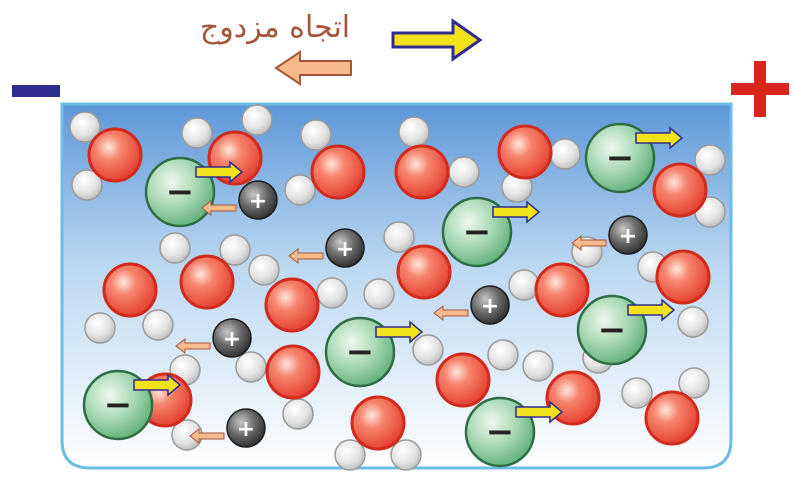 The height and width of the screenshot is (480, 795). I want to click on diagram-title: اتجاه مزدوج, so click(275, 27).